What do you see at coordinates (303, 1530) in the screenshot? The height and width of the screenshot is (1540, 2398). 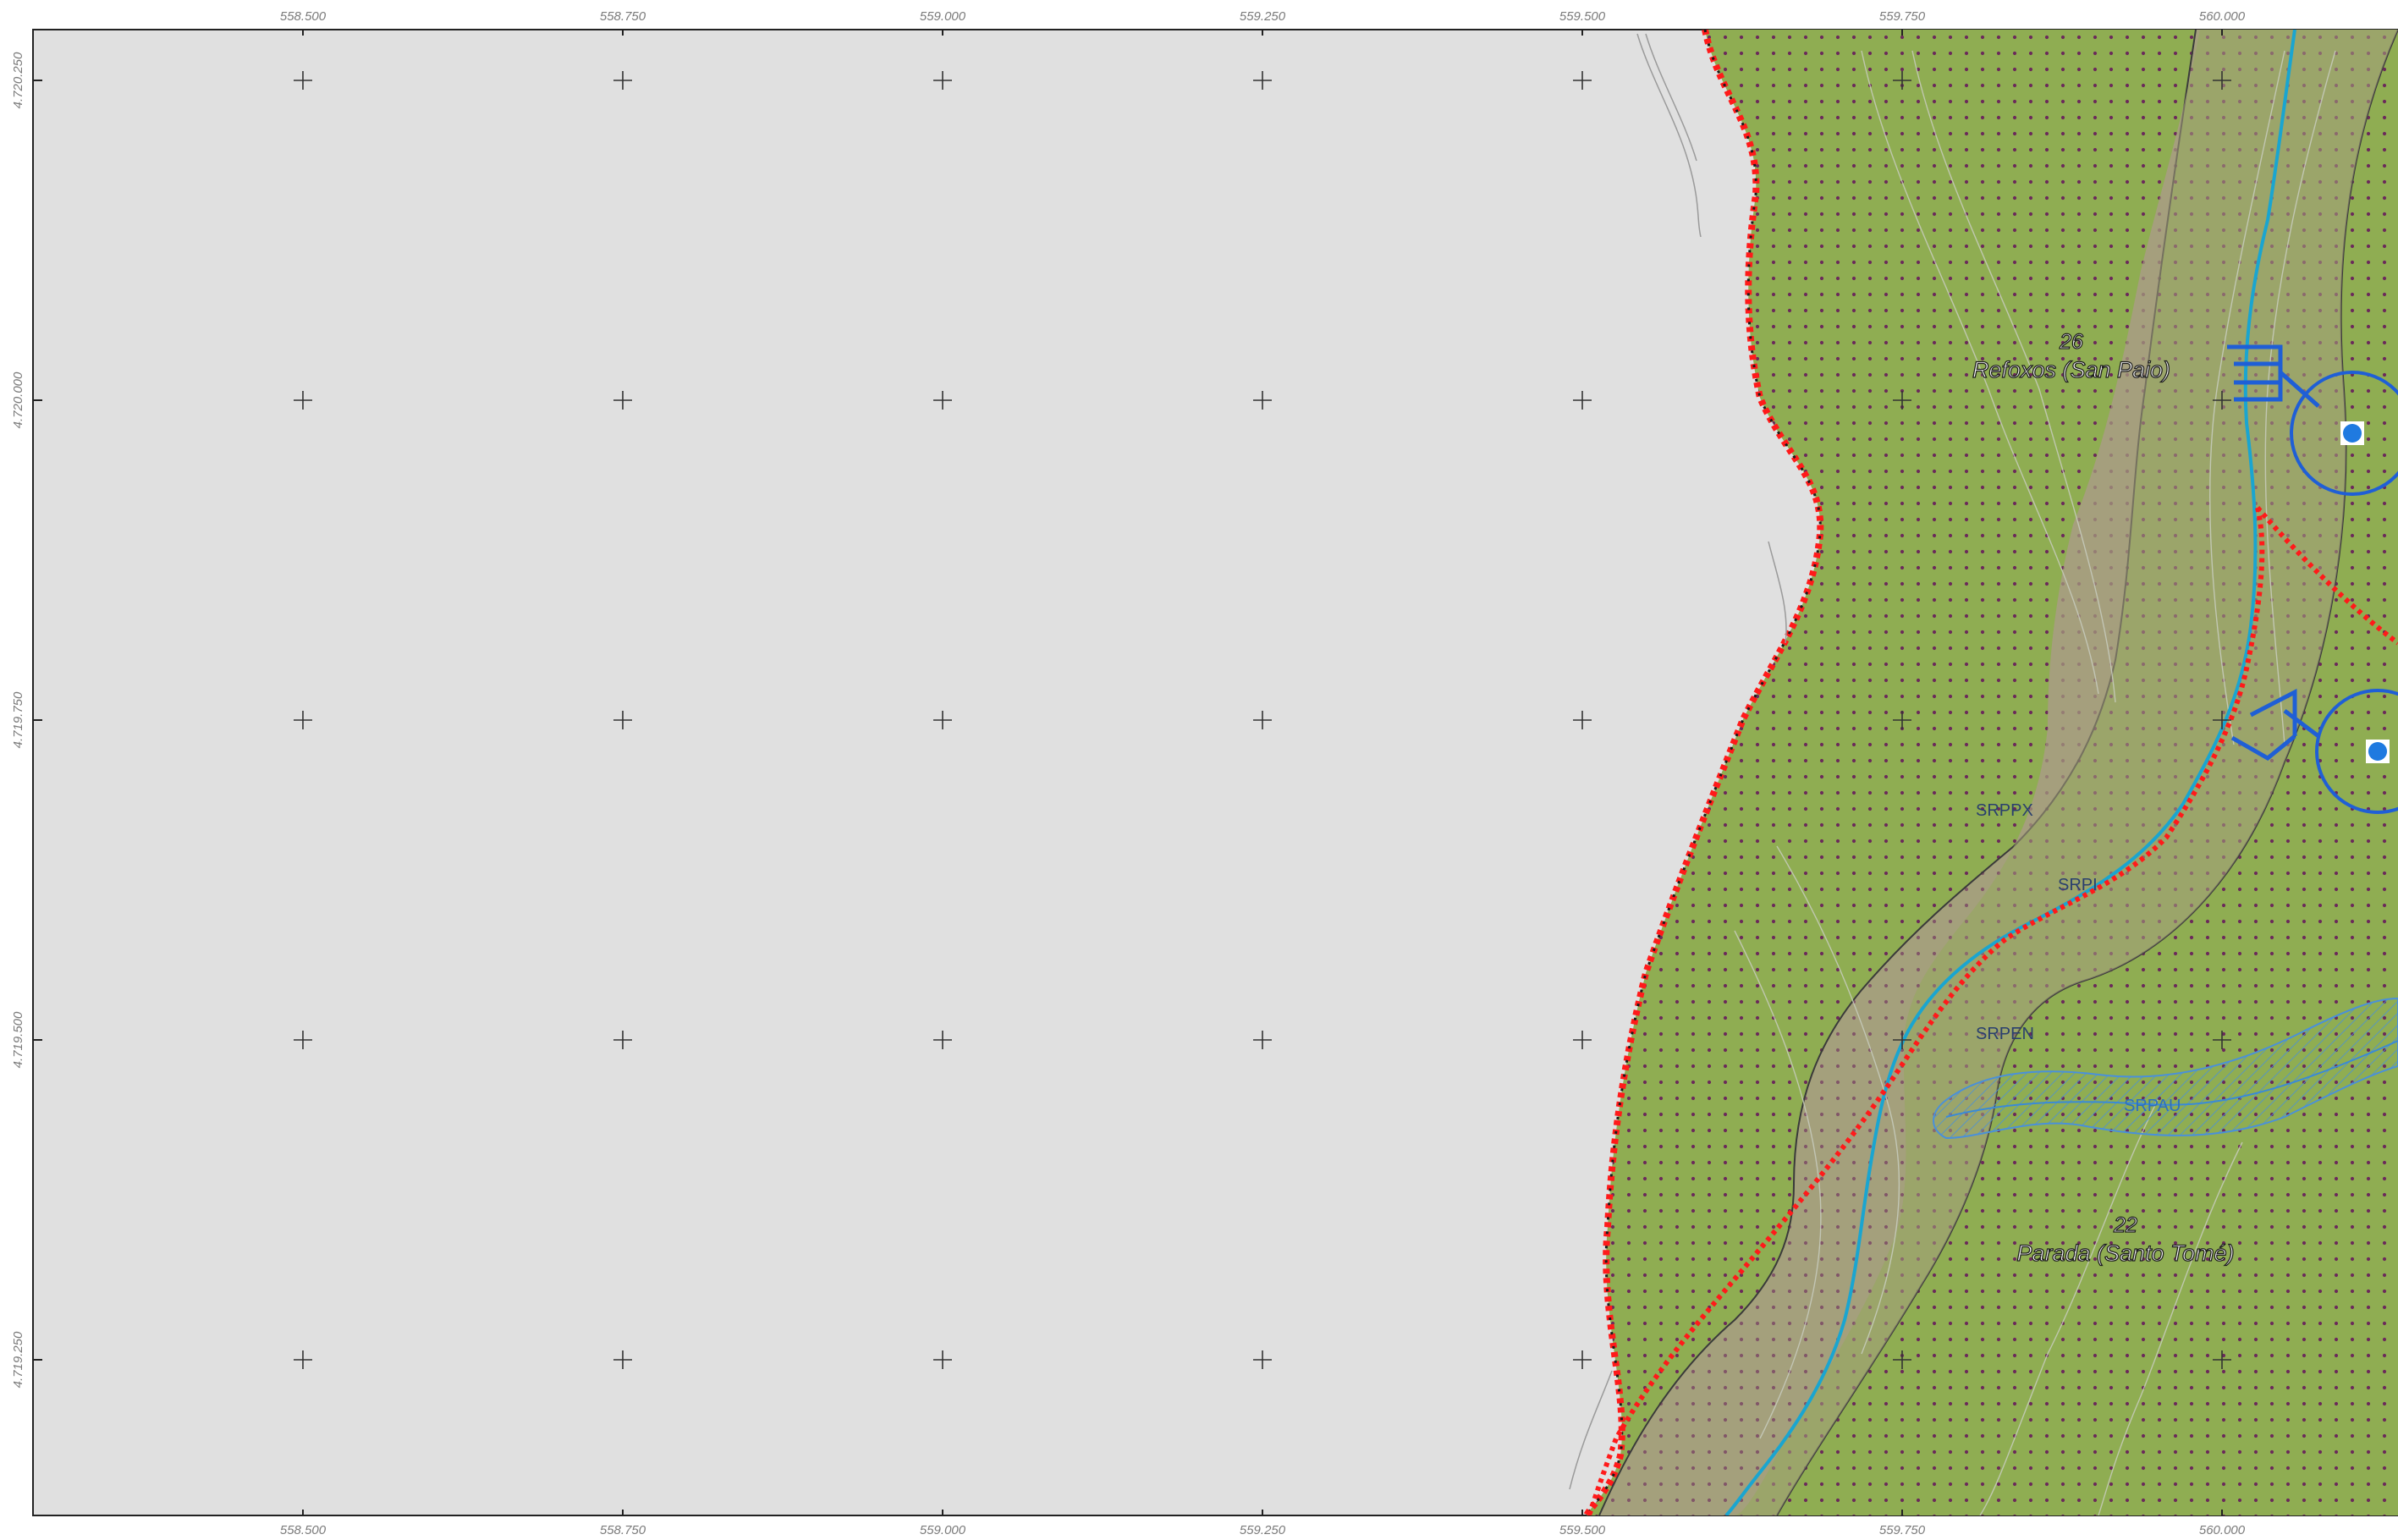 I see `x-tick-label-bottom: 558.500` at bounding box center [303, 1530].